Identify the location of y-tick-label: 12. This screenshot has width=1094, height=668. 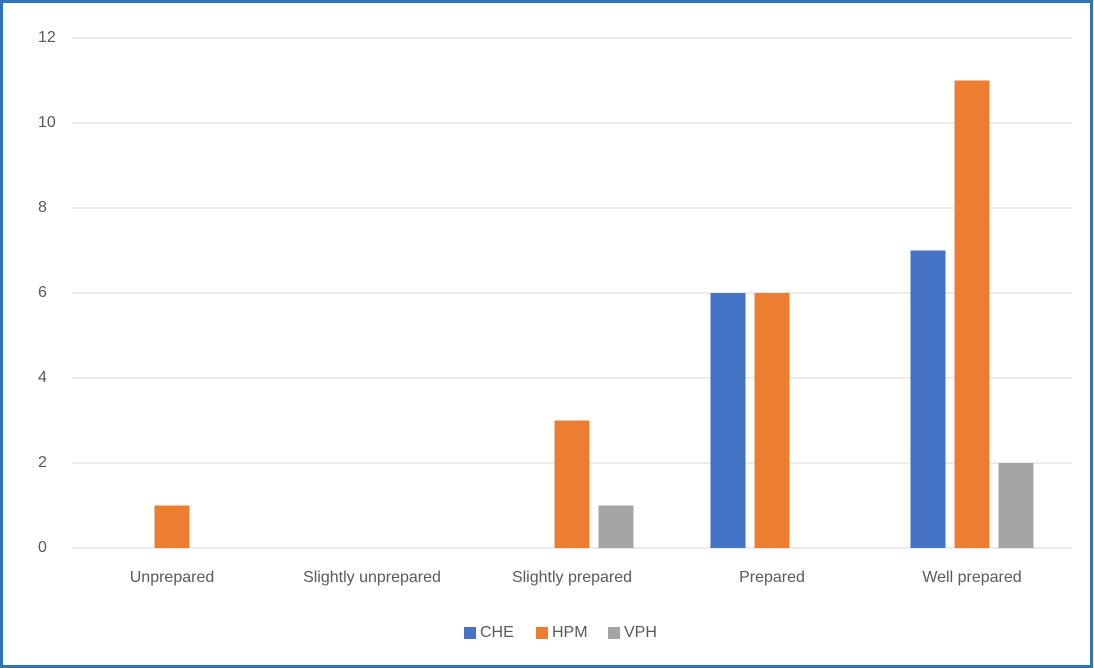
(47, 37).